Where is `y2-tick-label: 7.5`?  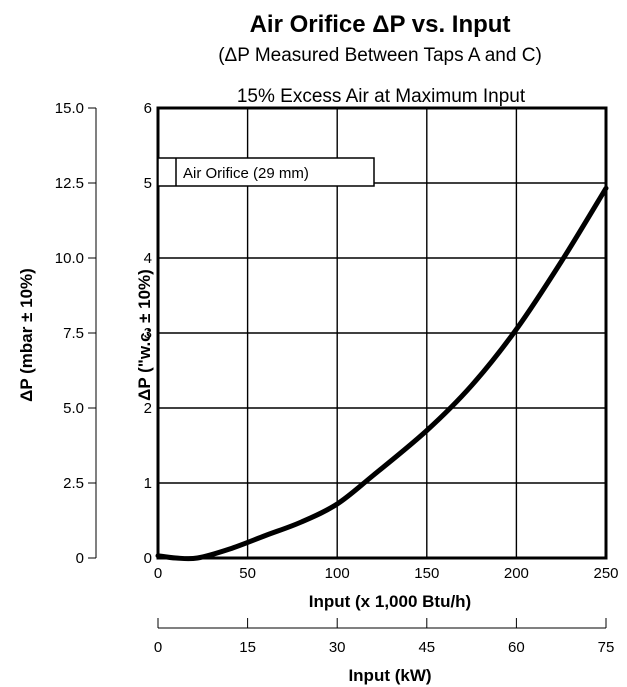
y2-tick-label: 7.5 is located at coordinates (73, 333).